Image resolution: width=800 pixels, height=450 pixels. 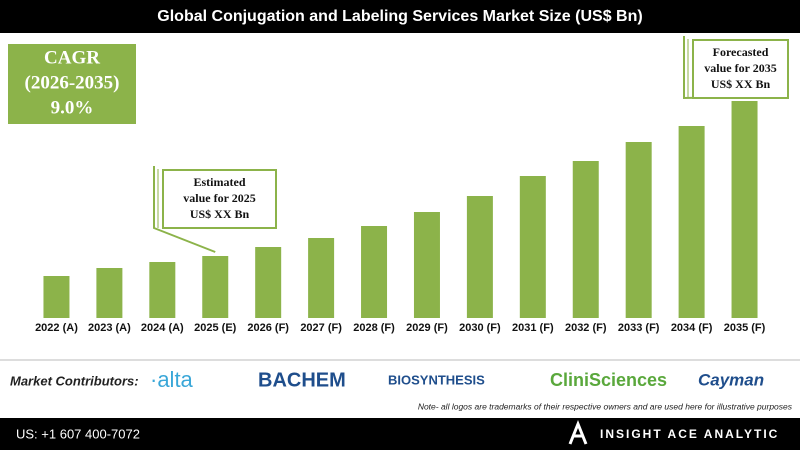 I want to click on contributor-logo: ·alta, so click(x=172, y=379).